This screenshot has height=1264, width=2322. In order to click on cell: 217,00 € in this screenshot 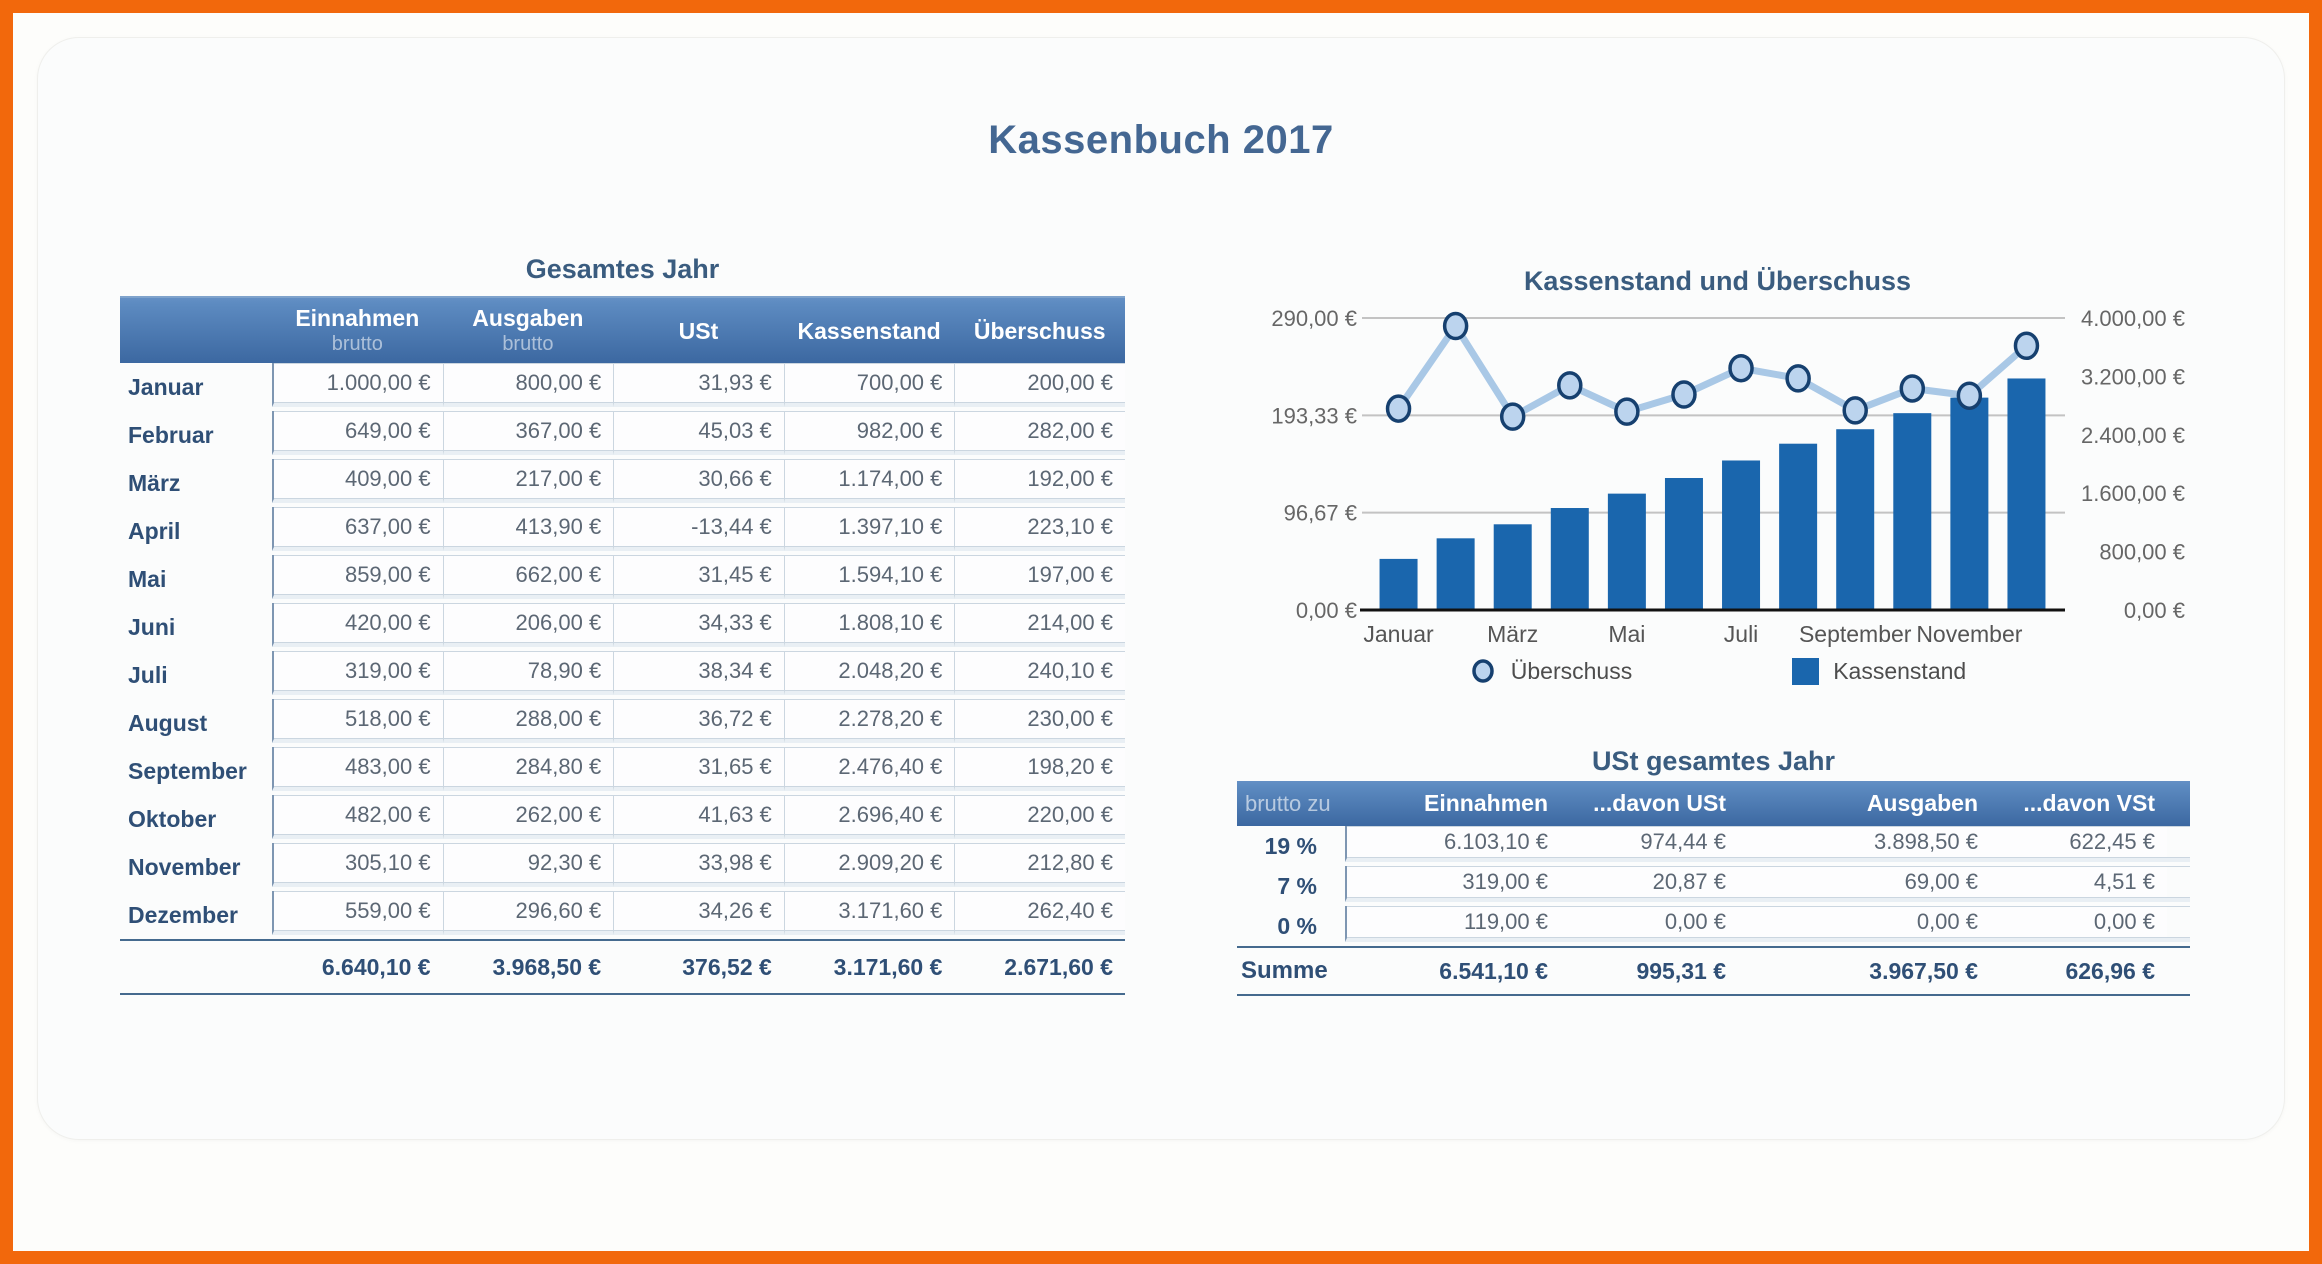, I will do `click(528, 481)`.